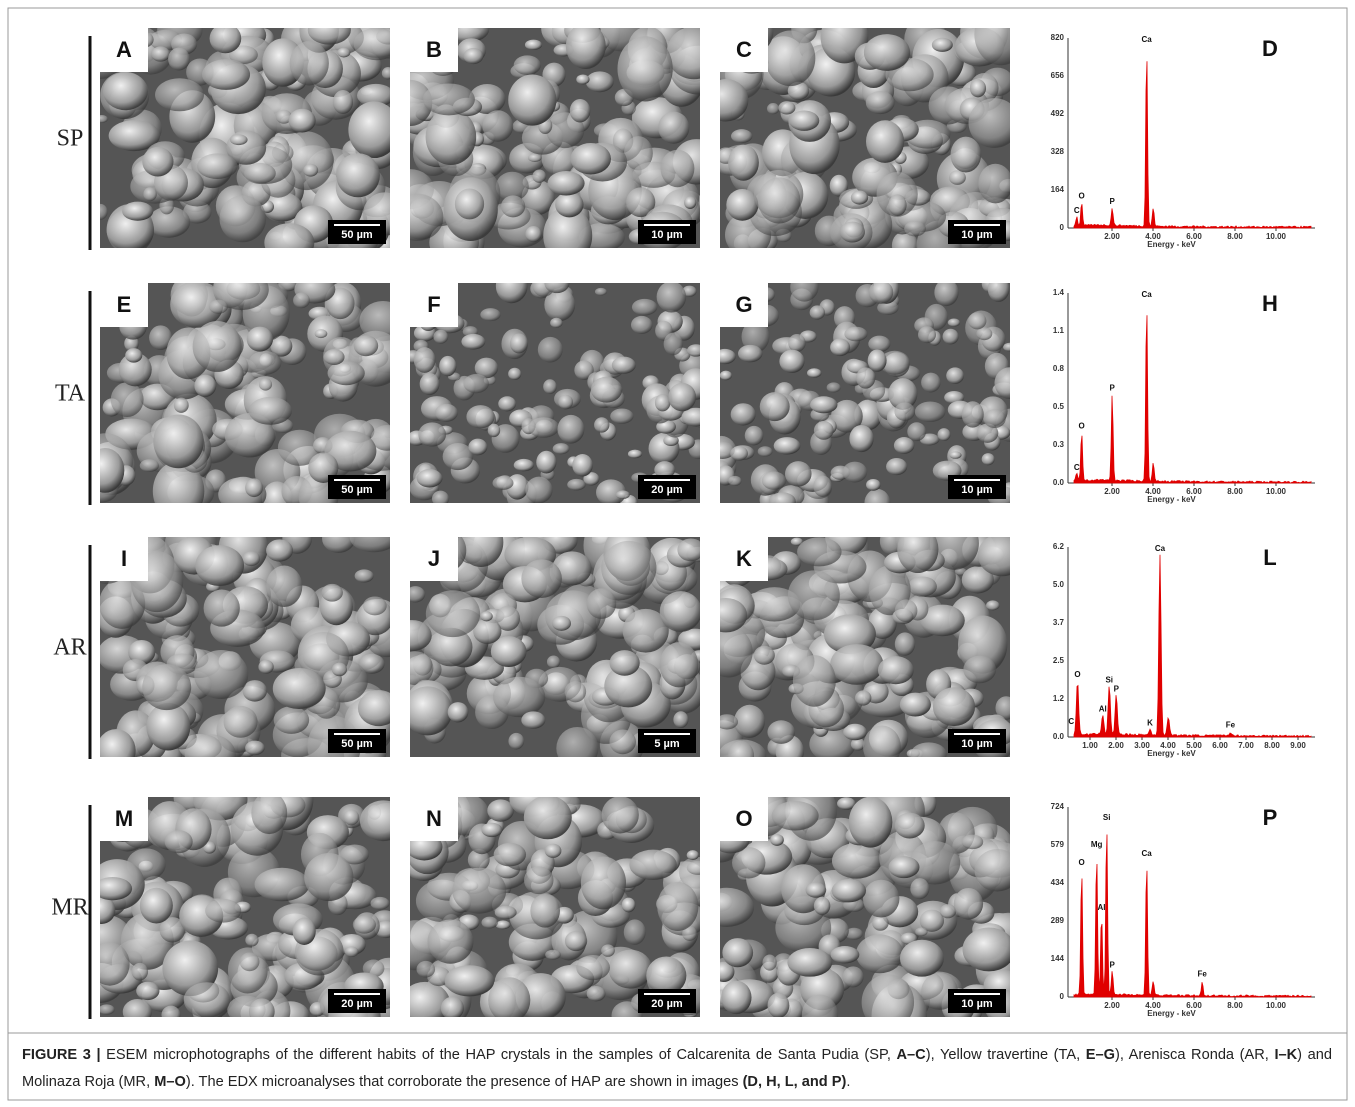 This screenshot has width=1355, height=1107. I want to click on x-axis-label: Energy - keV, so click(1171, 753).